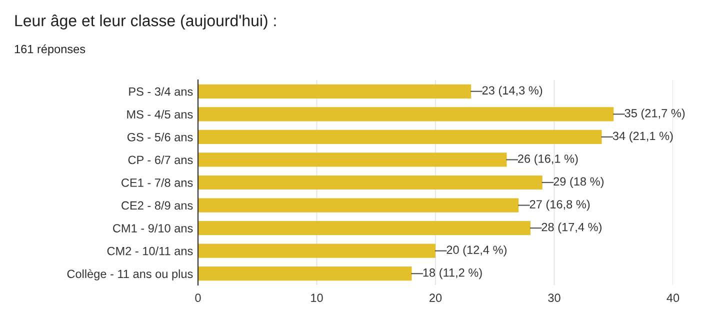 The width and height of the screenshot is (721, 329). I want to click on data-label: 28 (17,4 %), so click(572, 228).